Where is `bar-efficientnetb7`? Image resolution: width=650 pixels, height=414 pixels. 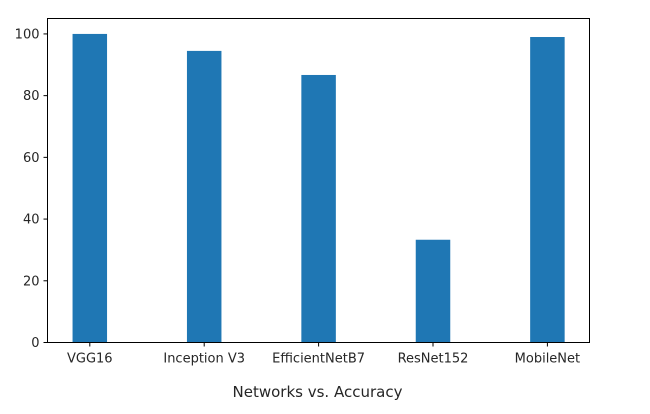 bar-efficientnetb7 is located at coordinates (318, 208).